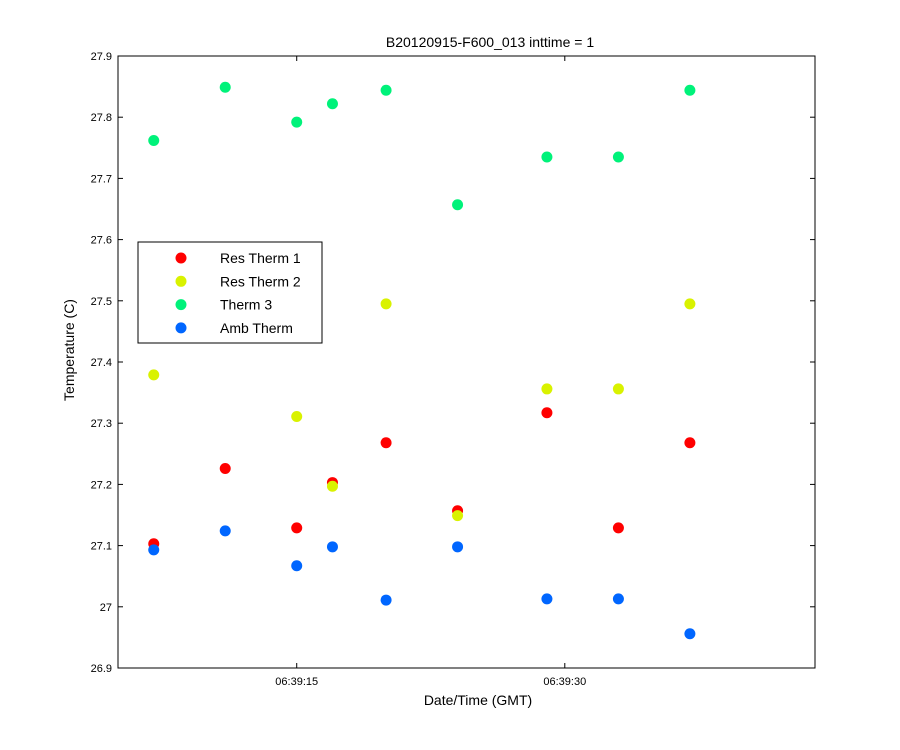 Image resolution: width=900 pixels, height=750 pixels. Describe the element at coordinates (106, 608) in the screenshot. I see `y-tick-label: 27` at that location.